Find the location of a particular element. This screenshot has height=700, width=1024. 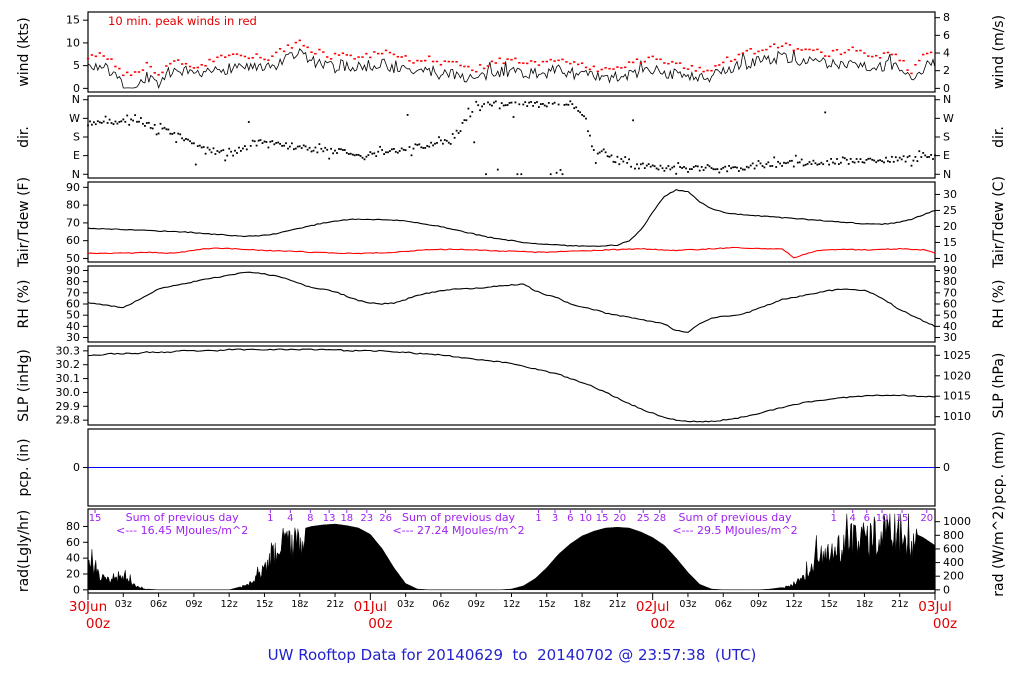

x-minor-label-18: 15z is located at coordinates (829, 604).